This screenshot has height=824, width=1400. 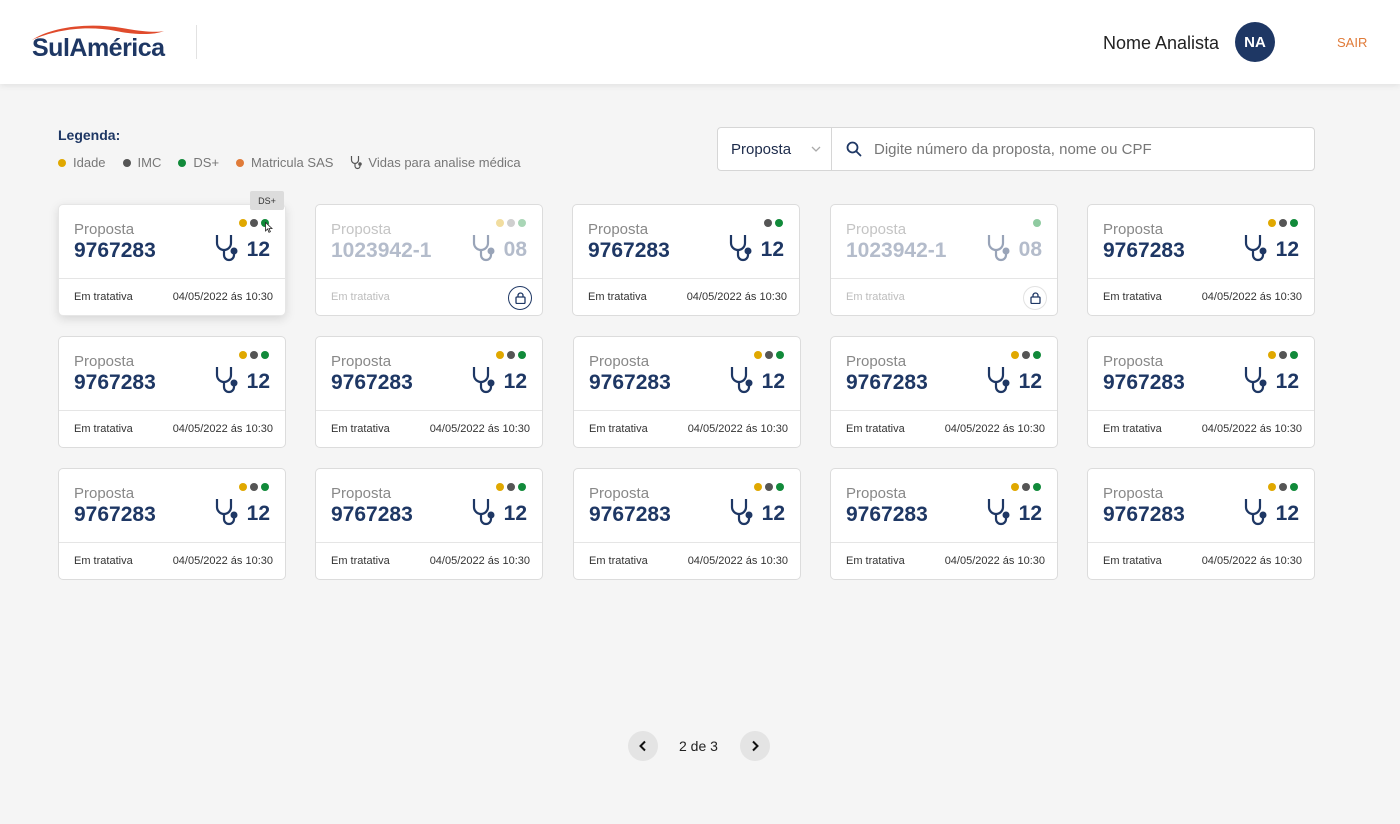 What do you see at coordinates (775, 149) in the screenshot?
I see `search-type-select: Proposta` at bounding box center [775, 149].